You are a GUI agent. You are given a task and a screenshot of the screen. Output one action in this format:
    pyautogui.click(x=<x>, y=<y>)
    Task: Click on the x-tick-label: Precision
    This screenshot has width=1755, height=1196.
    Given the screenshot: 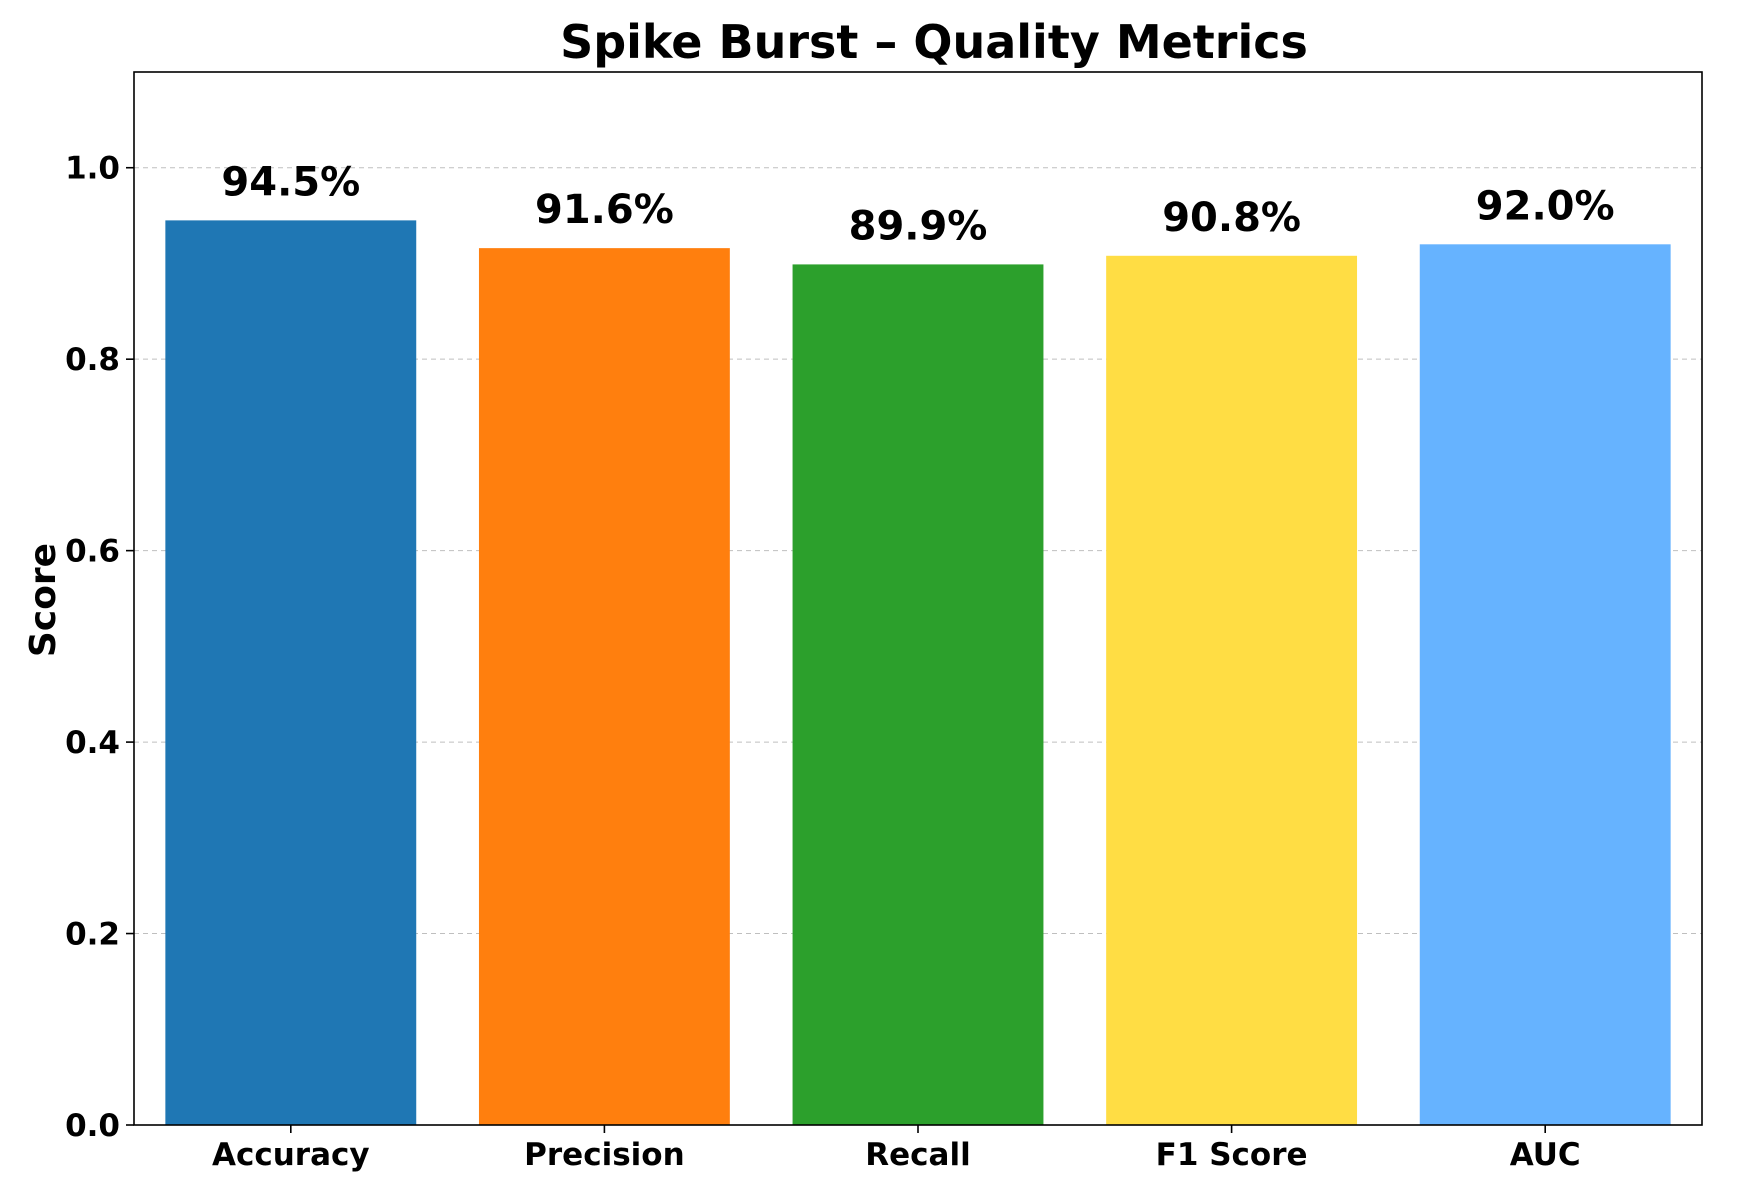 What is the action you would take?
    pyautogui.click(x=604, y=1155)
    